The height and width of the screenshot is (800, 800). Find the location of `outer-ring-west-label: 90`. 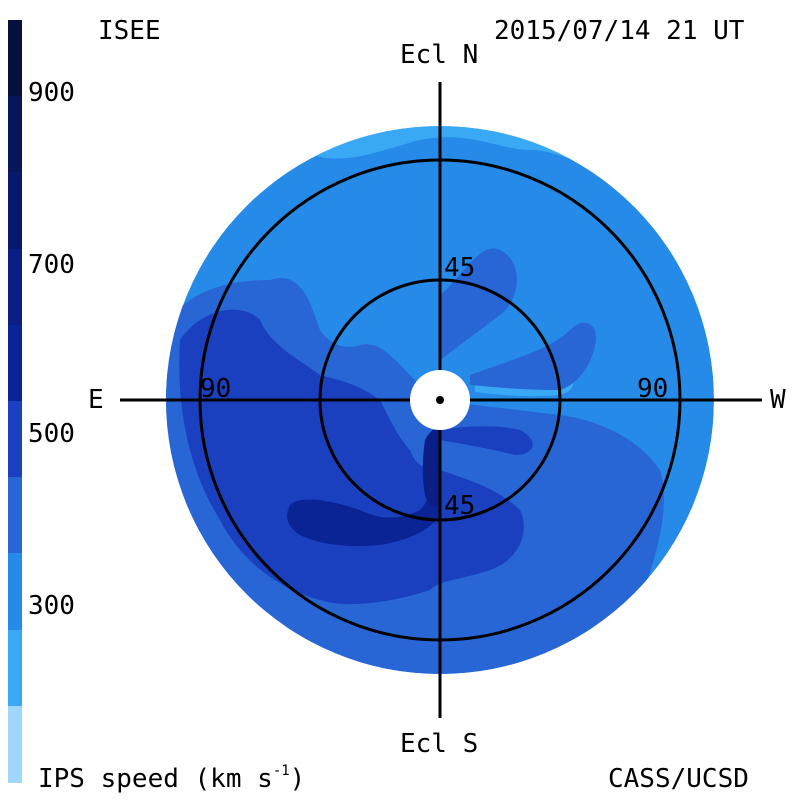

outer-ring-west-label: 90 is located at coordinates (652, 389).